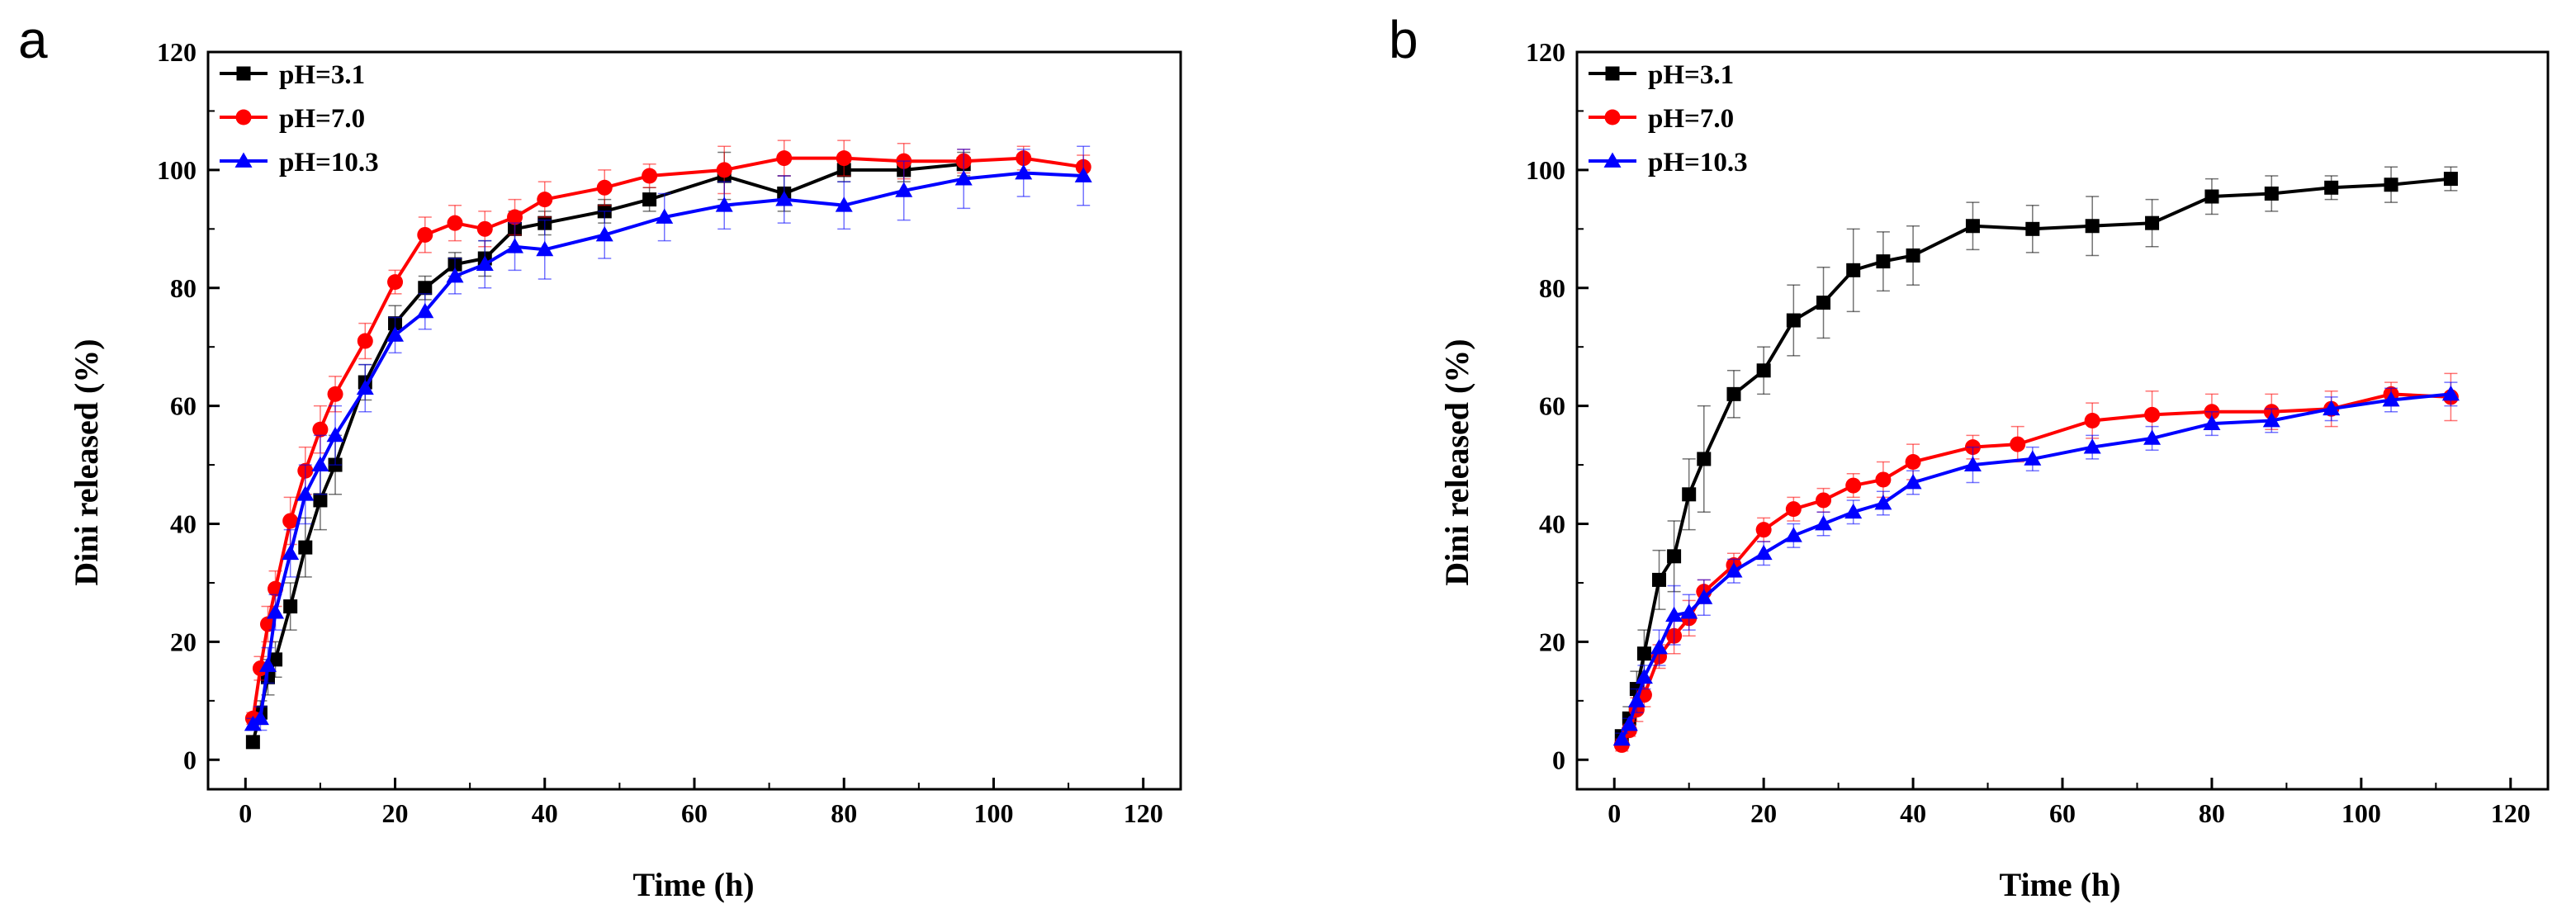 This screenshot has height=923, width=2576. What do you see at coordinates (2212, 813) in the screenshot?
I see `x-tick-label: 80` at bounding box center [2212, 813].